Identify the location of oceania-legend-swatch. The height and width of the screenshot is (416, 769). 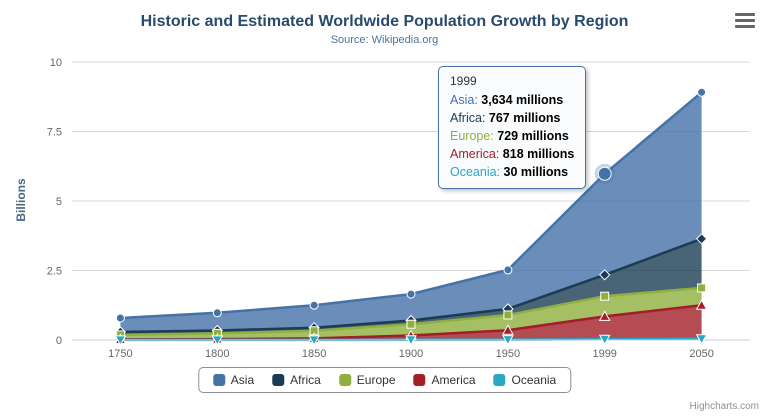
(499, 380).